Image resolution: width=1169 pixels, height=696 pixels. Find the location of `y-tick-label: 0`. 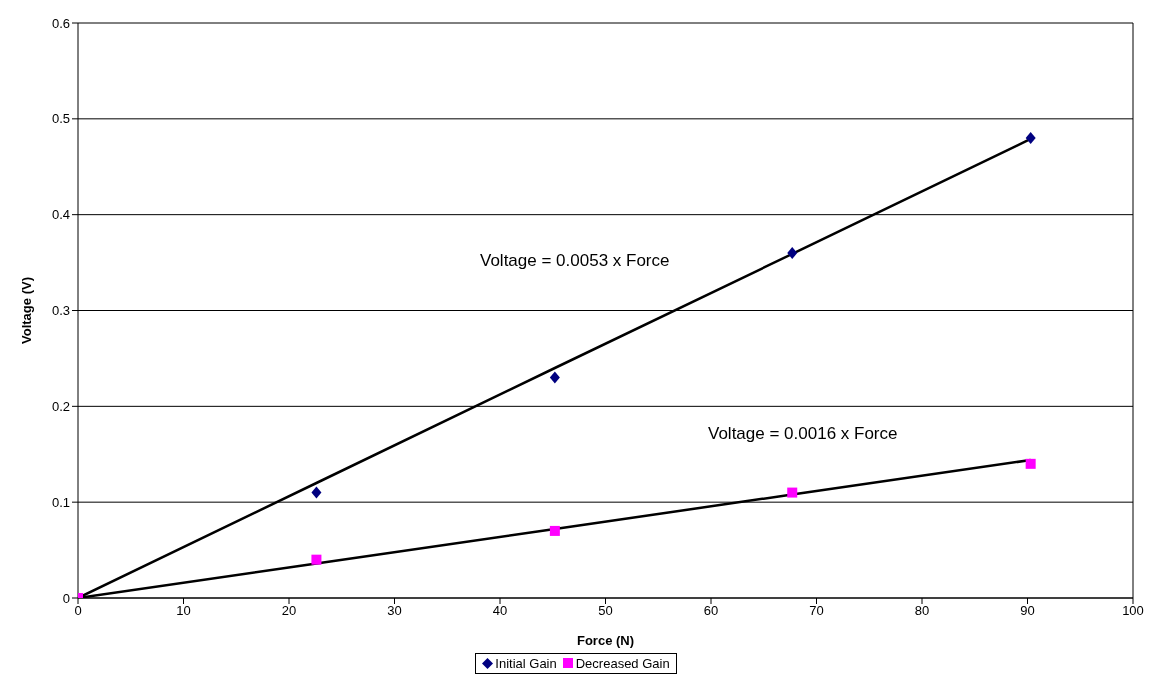

y-tick-label: 0 is located at coordinates (66, 598).